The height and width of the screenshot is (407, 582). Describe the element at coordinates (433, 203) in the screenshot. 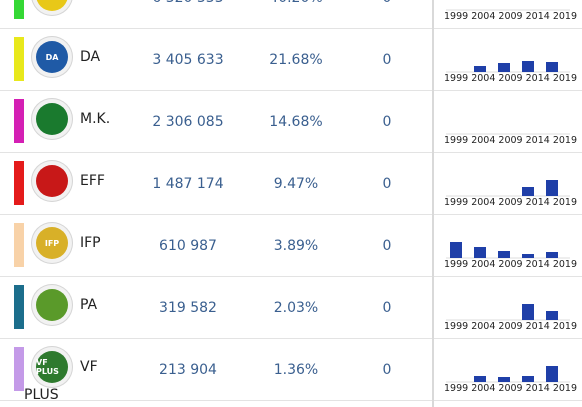

I see `column-divider` at that location.